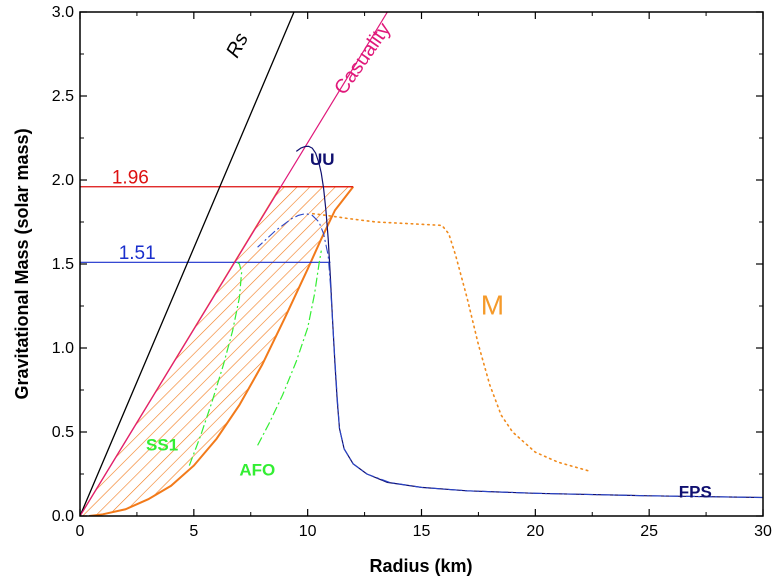 This screenshot has height=583, width=776. What do you see at coordinates (215, 363) in the screenshot?
I see `series-ss1` at bounding box center [215, 363].